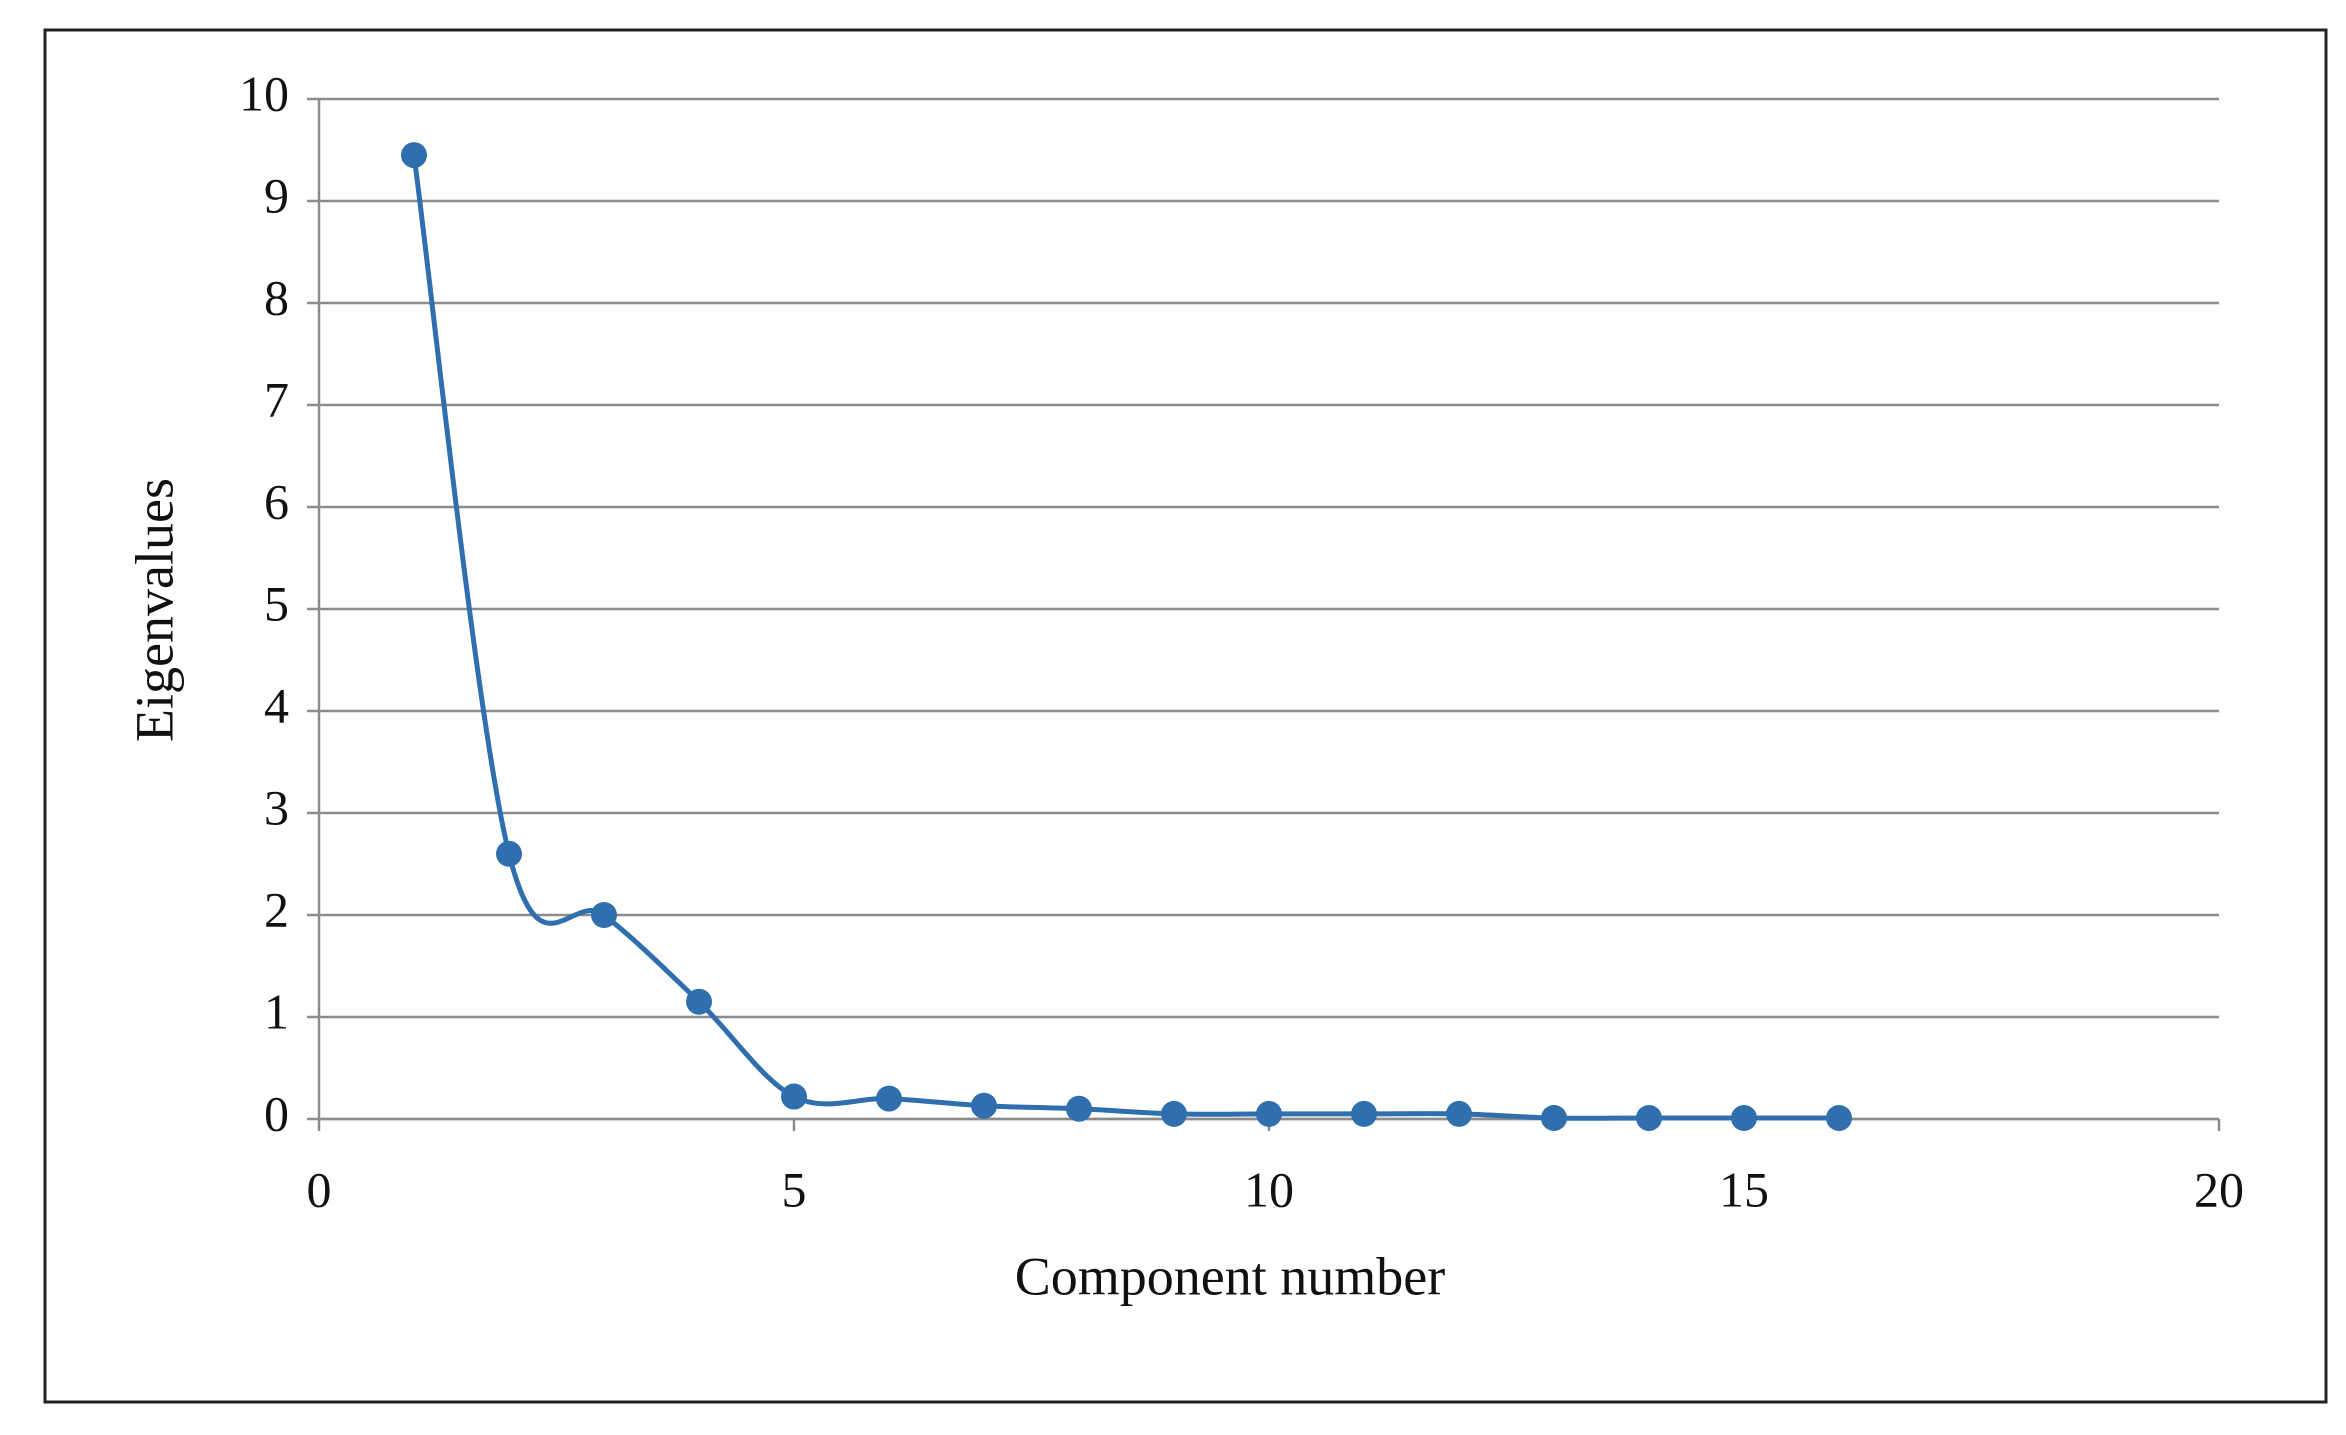 The image size is (2346, 1435). Describe the element at coordinates (794, 1189) in the screenshot. I see `x-tick-label: 5` at that location.